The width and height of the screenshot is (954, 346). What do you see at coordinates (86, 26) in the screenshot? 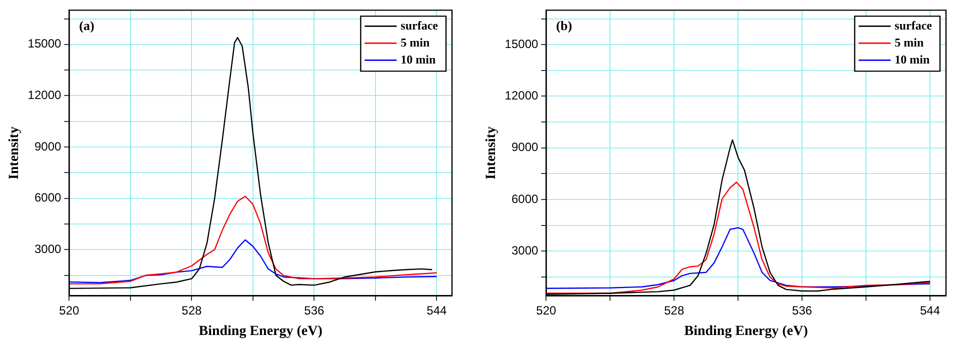
I see `annotation: (a)` at bounding box center [86, 26].